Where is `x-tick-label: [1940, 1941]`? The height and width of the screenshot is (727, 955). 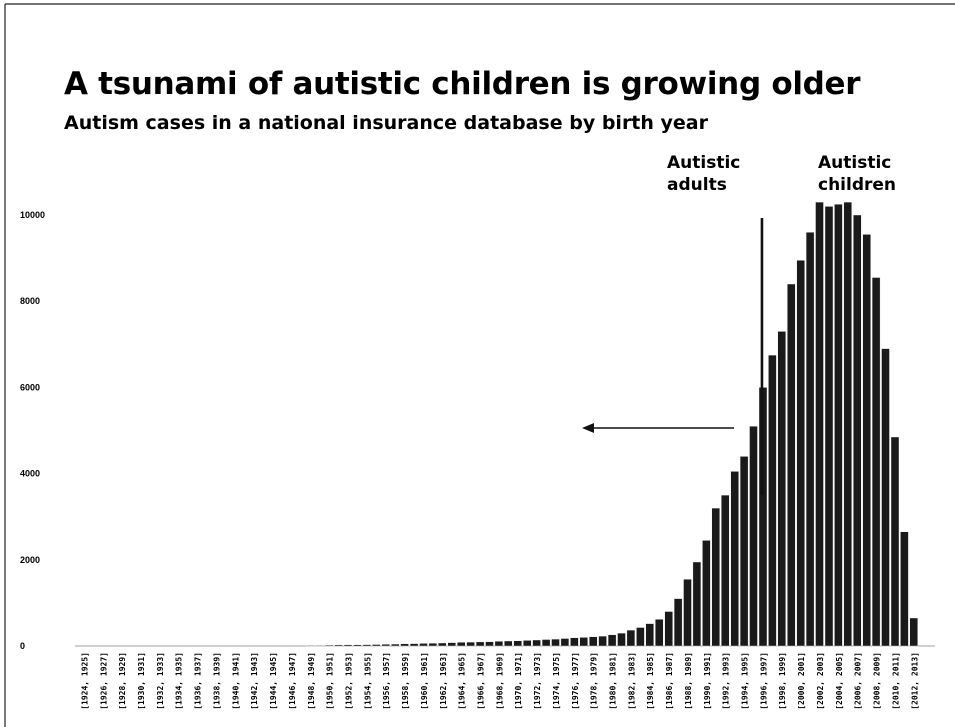
x-tick-label: [1940, 1941] is located at coordinates (235, 681).